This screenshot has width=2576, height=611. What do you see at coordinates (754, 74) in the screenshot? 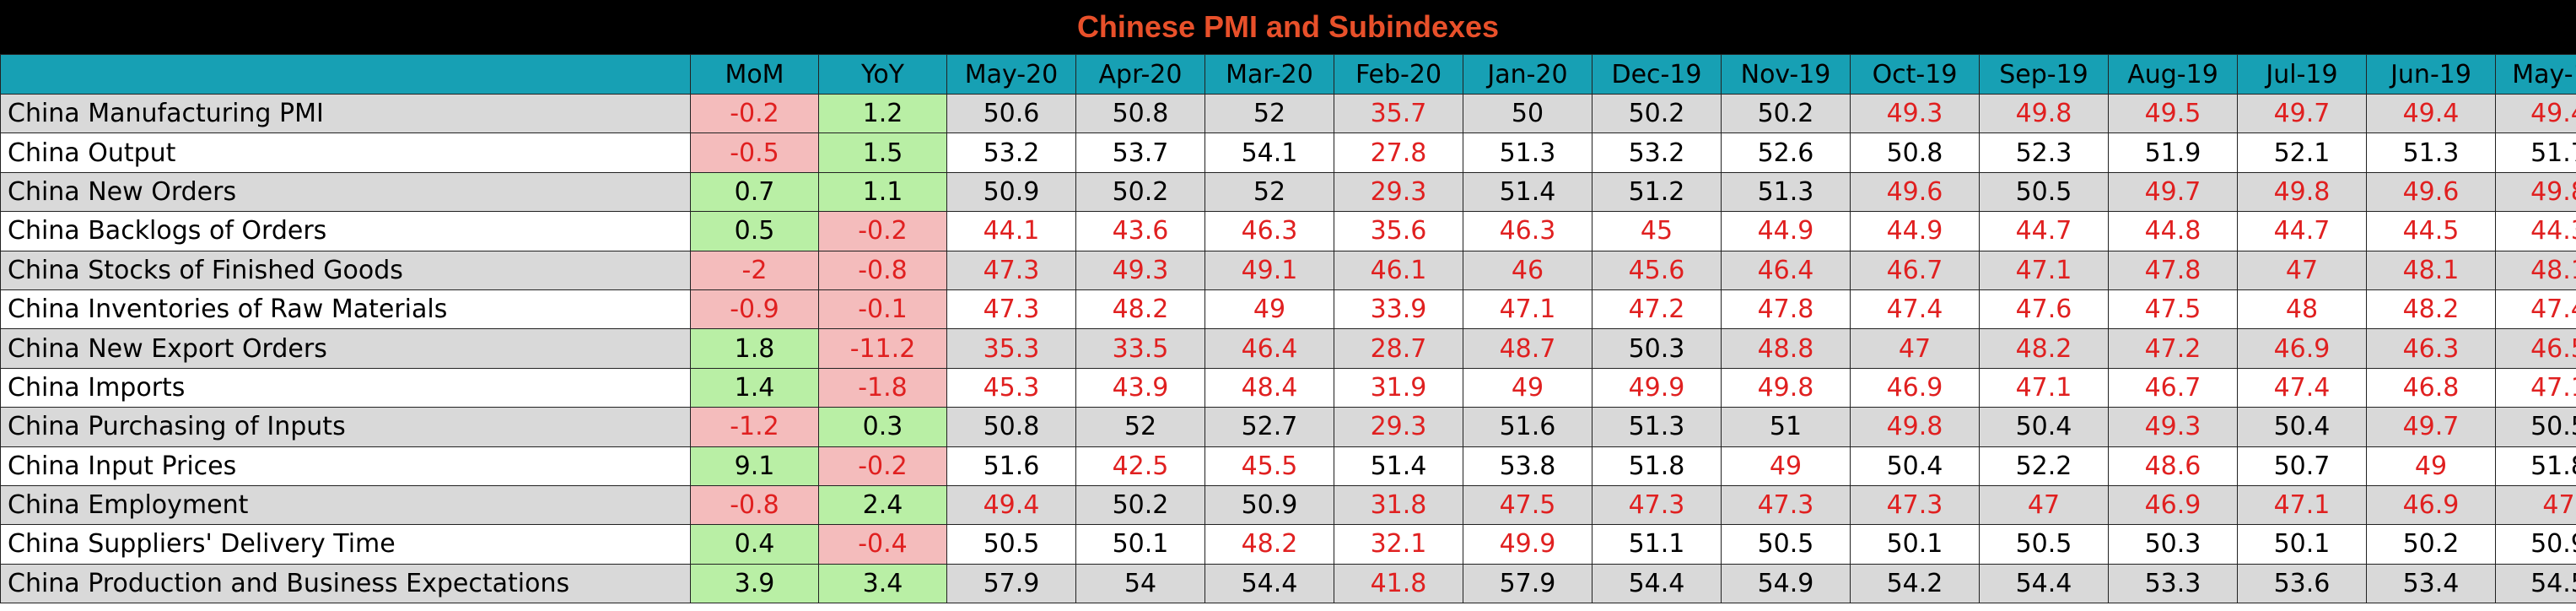
I see `header-cell: MoM` at bounding box center [754, 74].